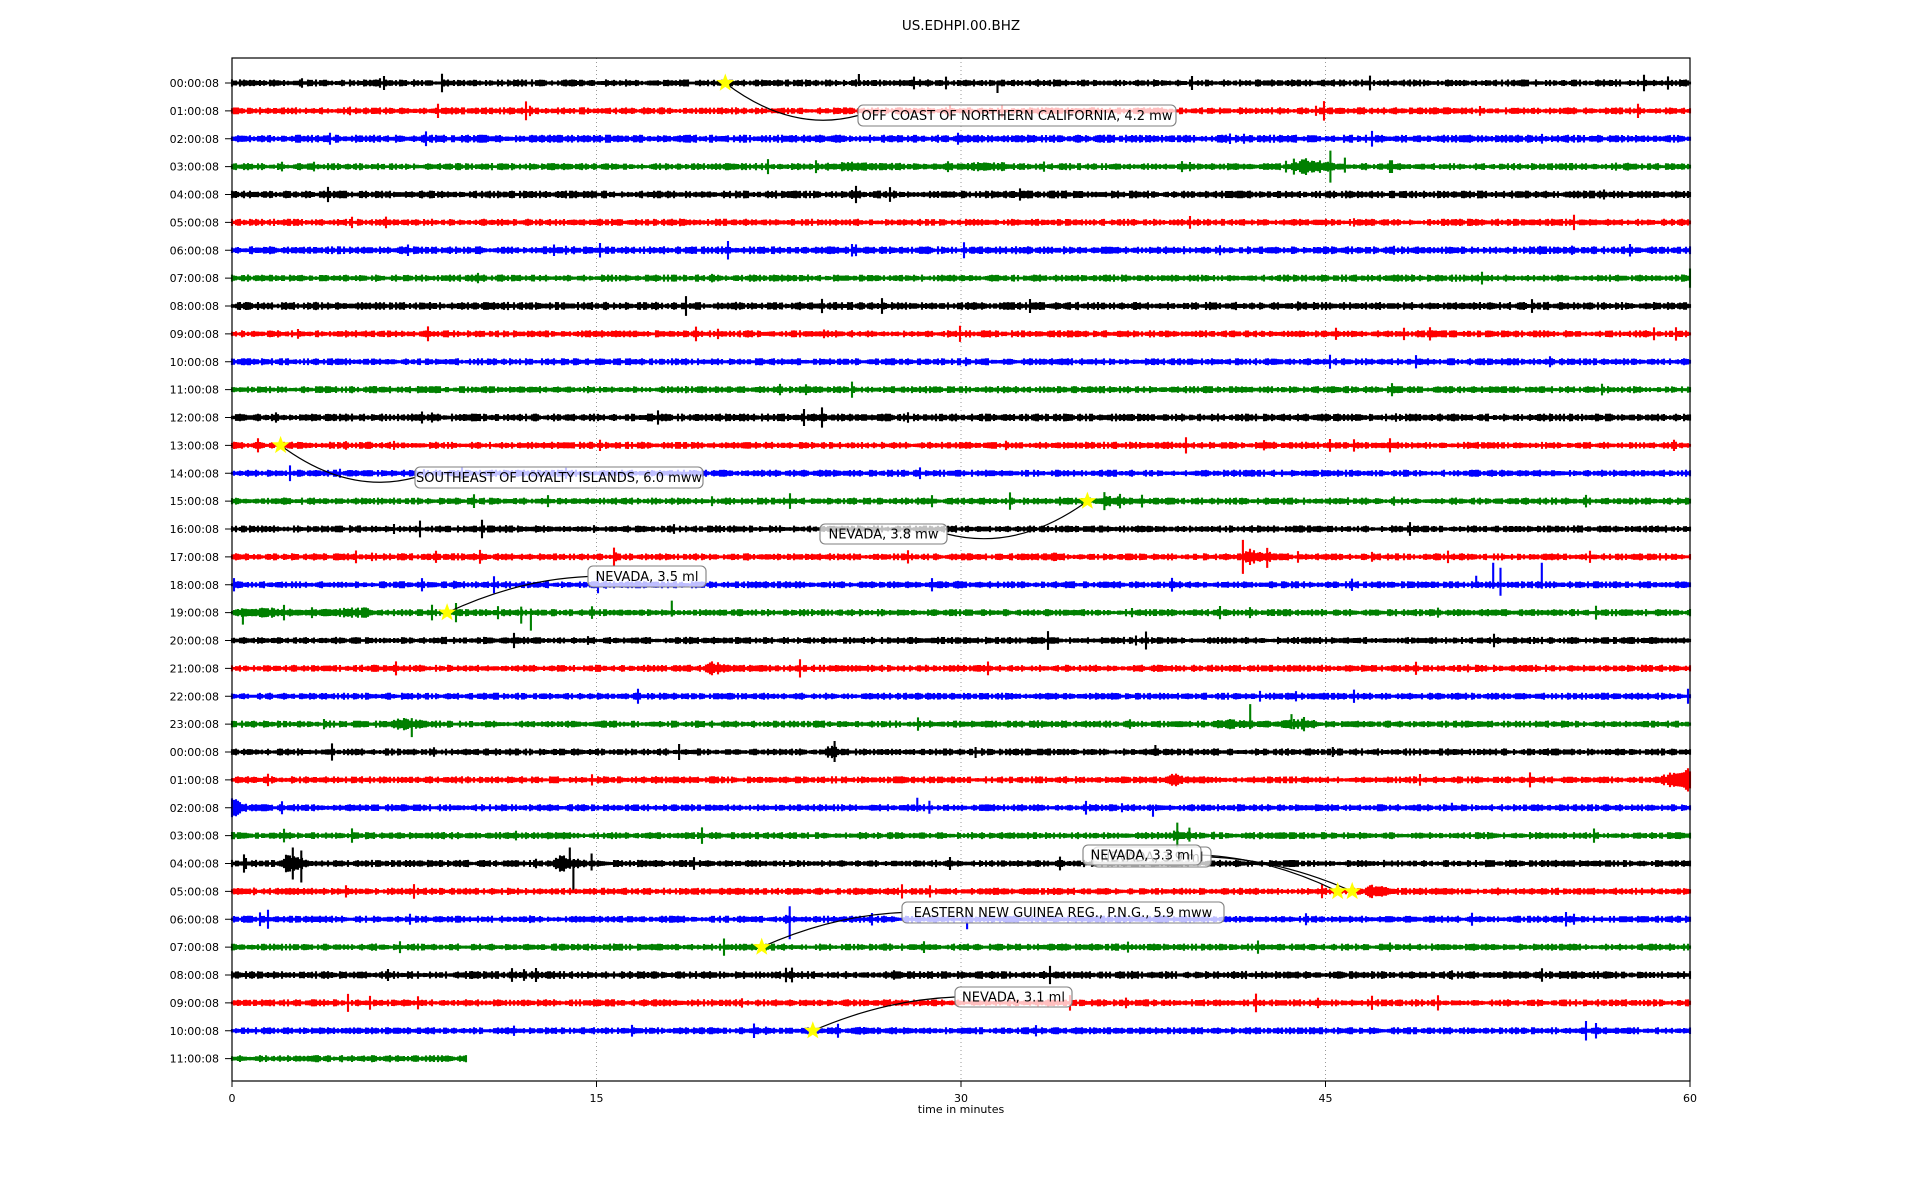 The width and height of the screenshot is (1920, 1200). I want to click on row-time-label: 19:00:08, so click(194, 613).